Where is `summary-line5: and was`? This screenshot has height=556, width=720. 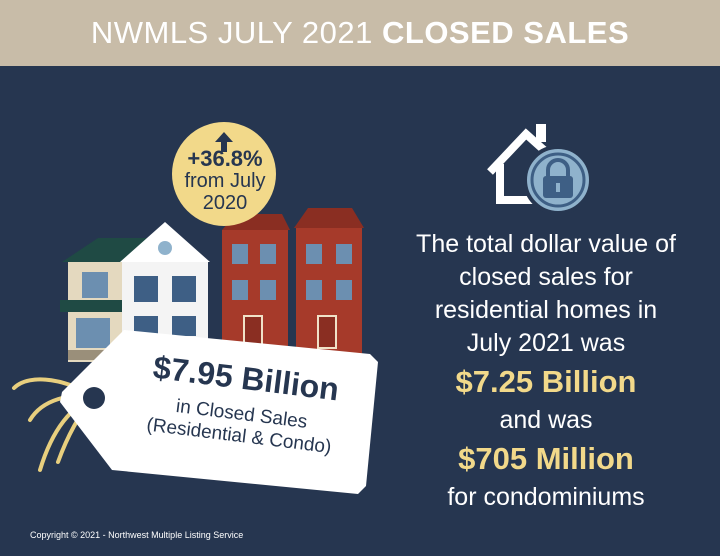 summary-line5: and was is located at coordinates (546, 420).